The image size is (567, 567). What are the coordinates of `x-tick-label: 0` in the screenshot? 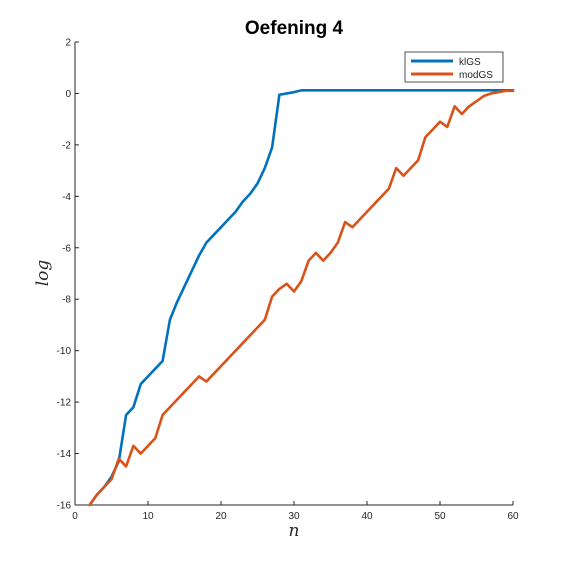 It's located at (75, 516).